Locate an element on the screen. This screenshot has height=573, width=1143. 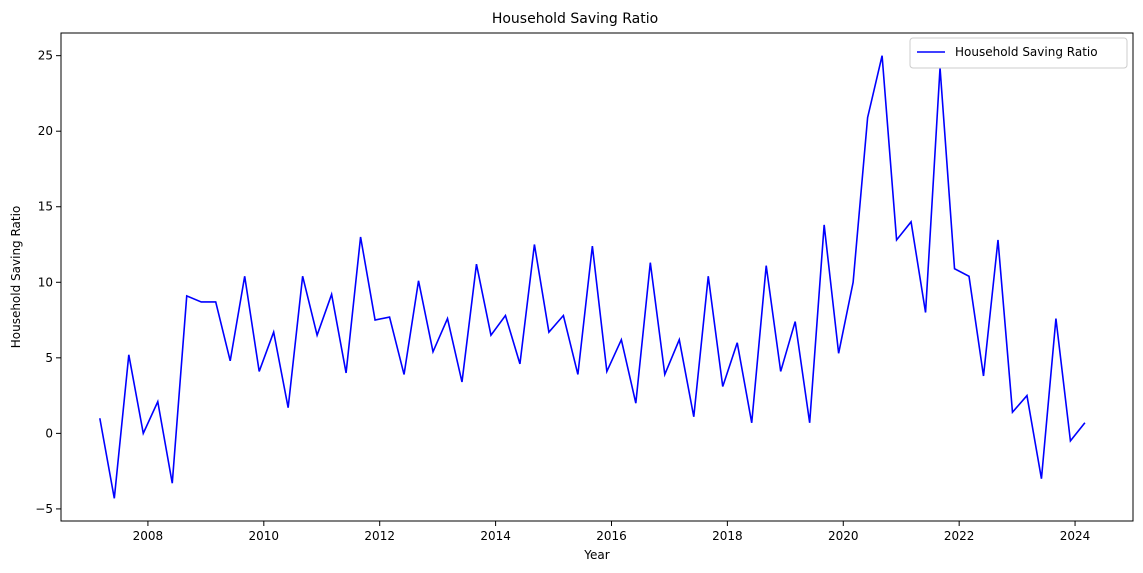
x-tick-label: 2012 is located at coordinates (379, 536).